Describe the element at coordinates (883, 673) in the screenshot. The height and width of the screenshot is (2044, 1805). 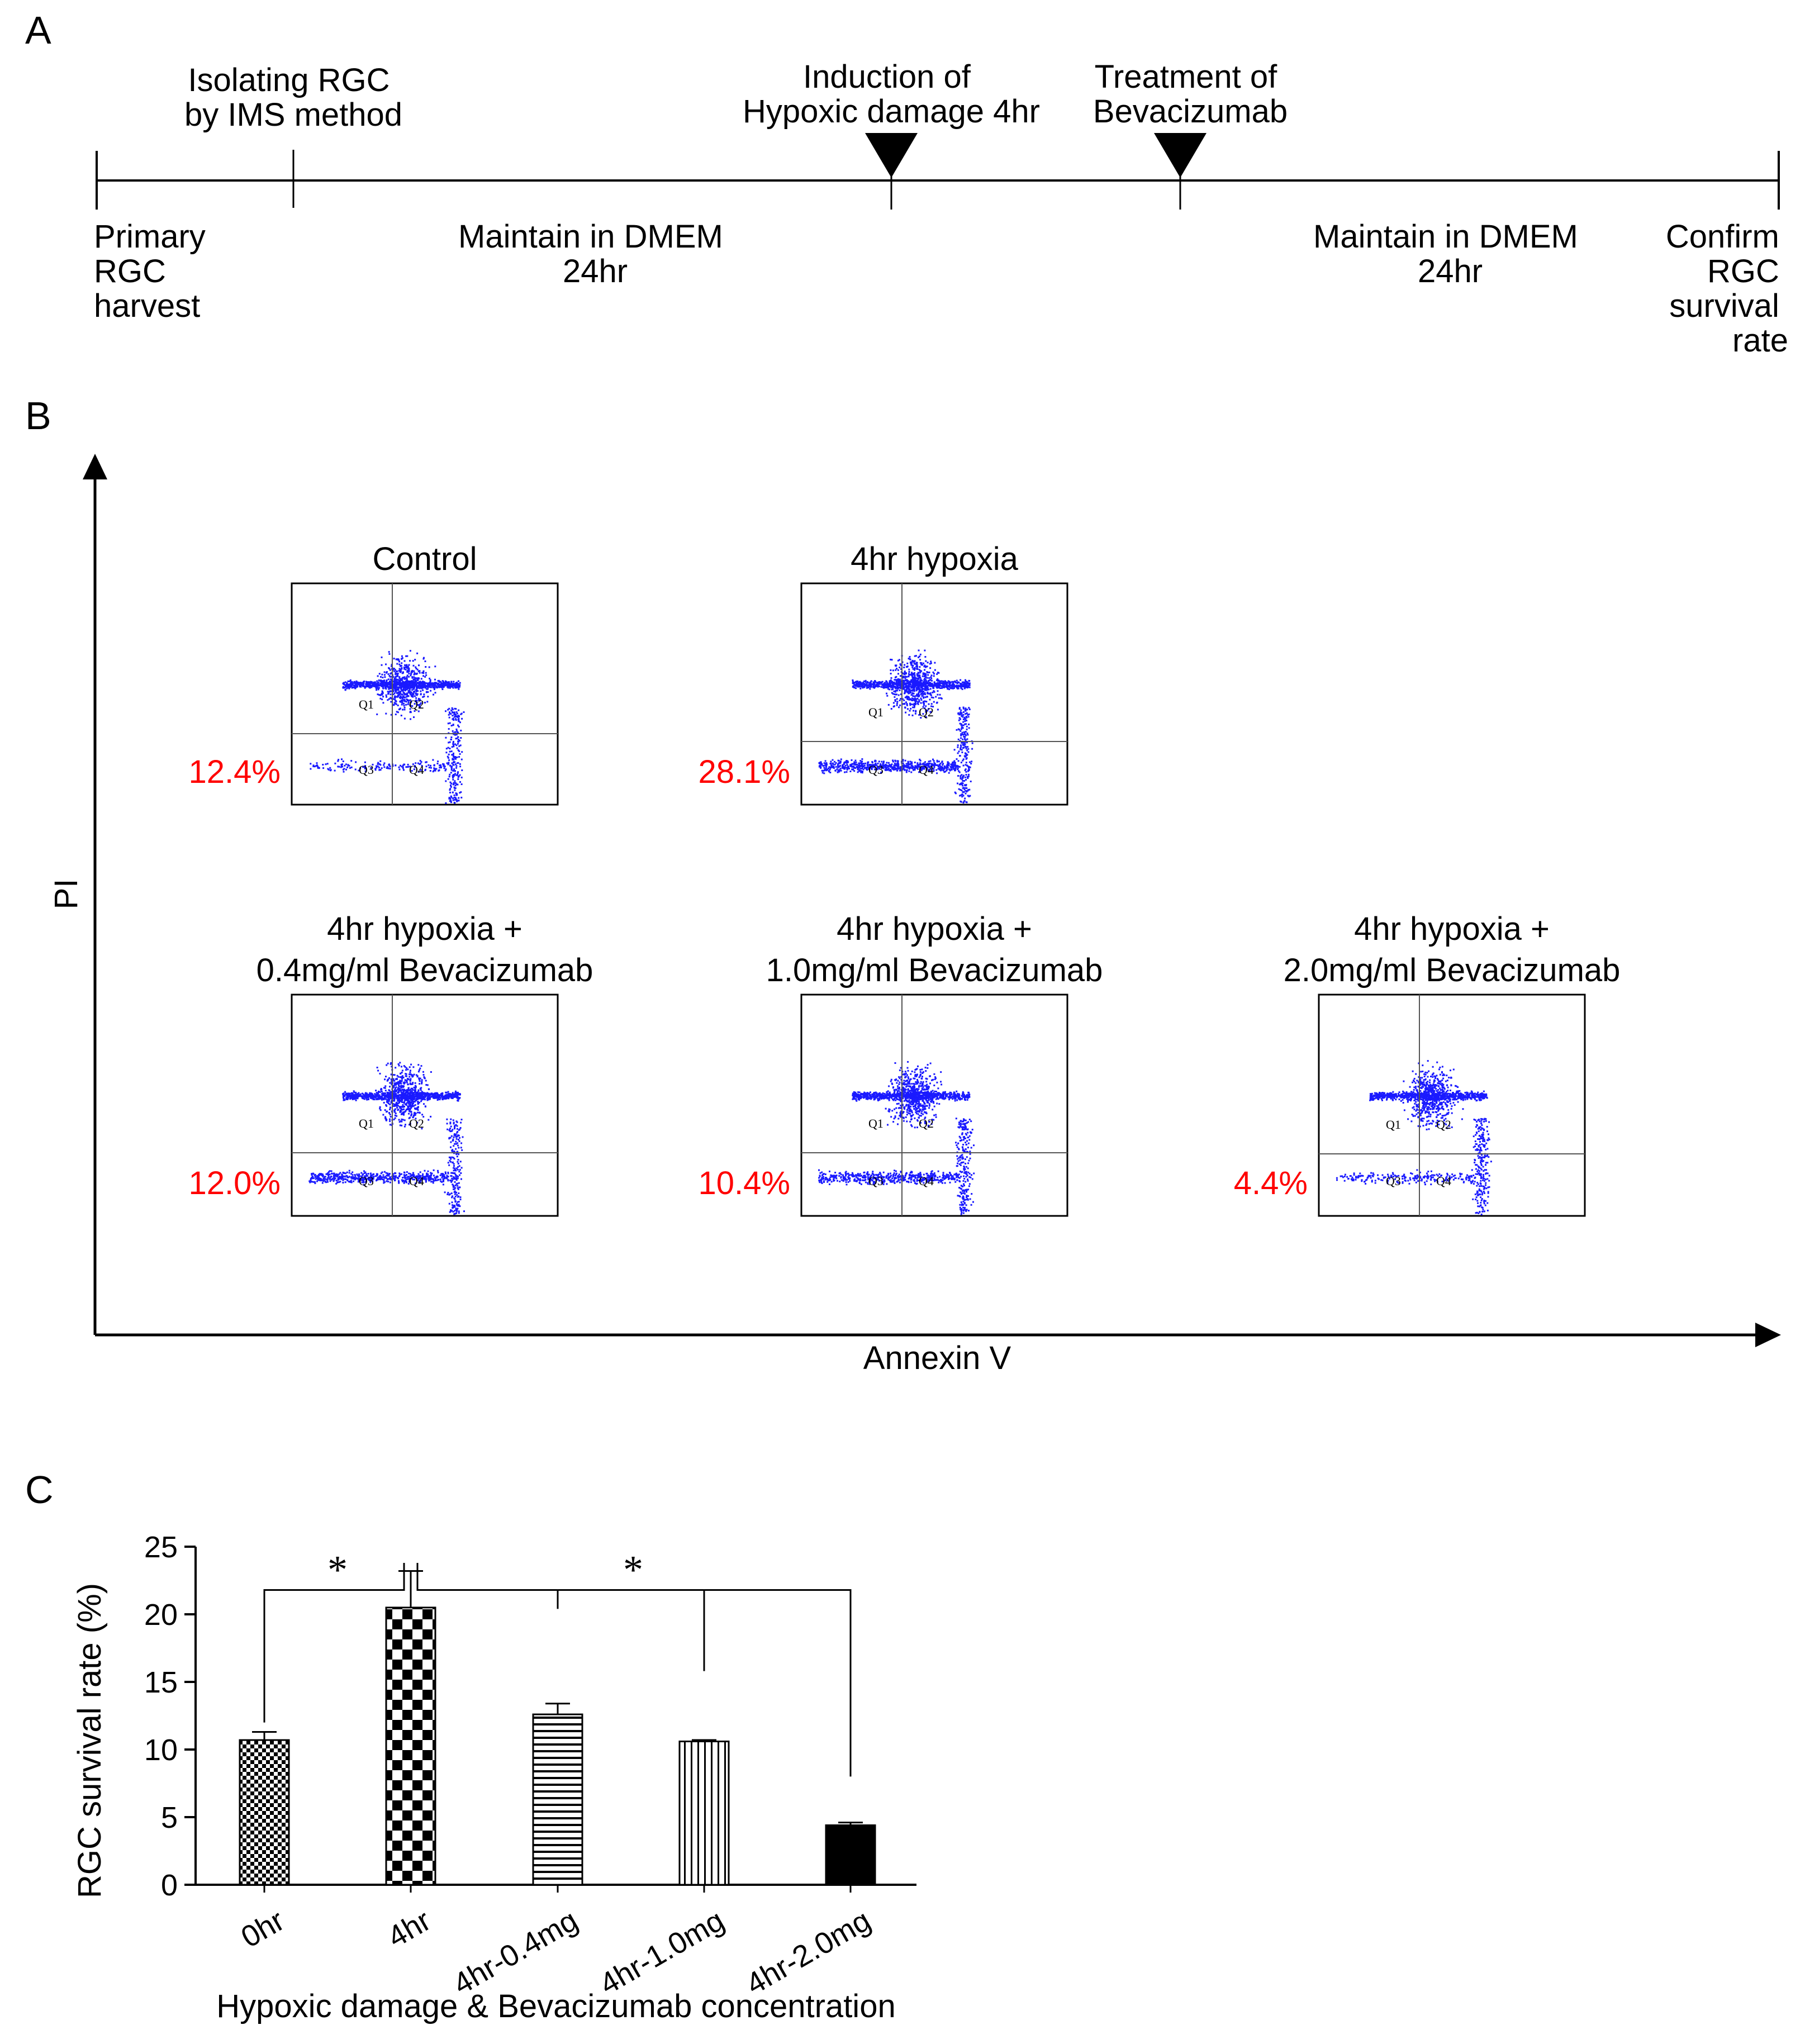
I see `flow-plot-2: 4hr hypoxia Q1 Q2 Q3 Q4 28.1%` at that location.